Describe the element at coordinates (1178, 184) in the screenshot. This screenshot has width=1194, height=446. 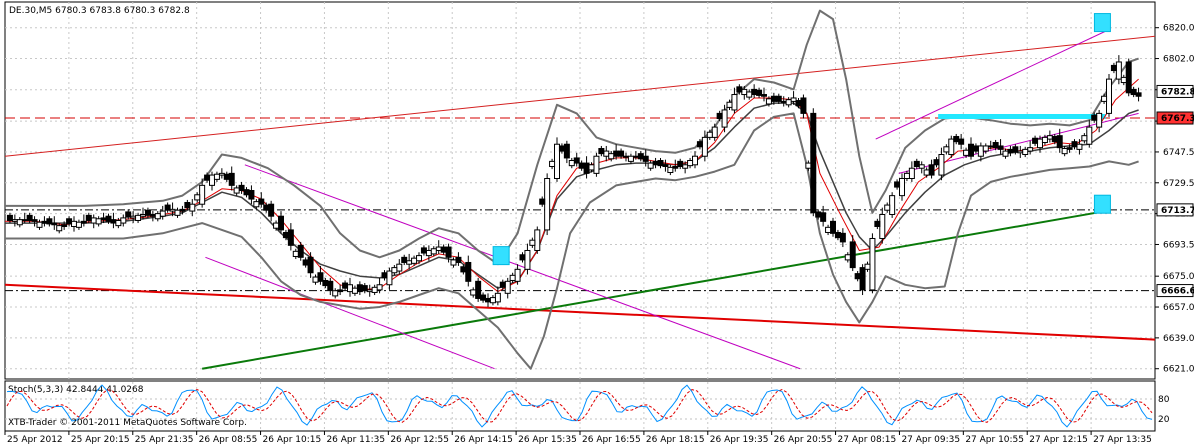
I see `y-tick-label: 6729.5` at that location.